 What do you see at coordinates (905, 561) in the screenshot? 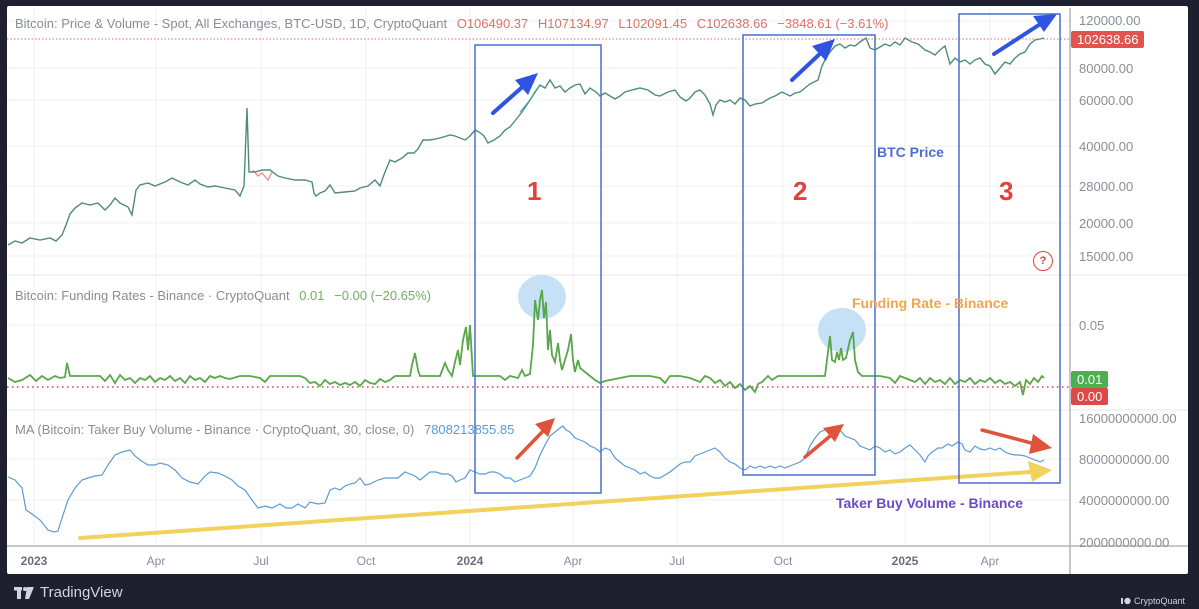
I see `x-label-2025: 2025` at bounding box center [905, 561].